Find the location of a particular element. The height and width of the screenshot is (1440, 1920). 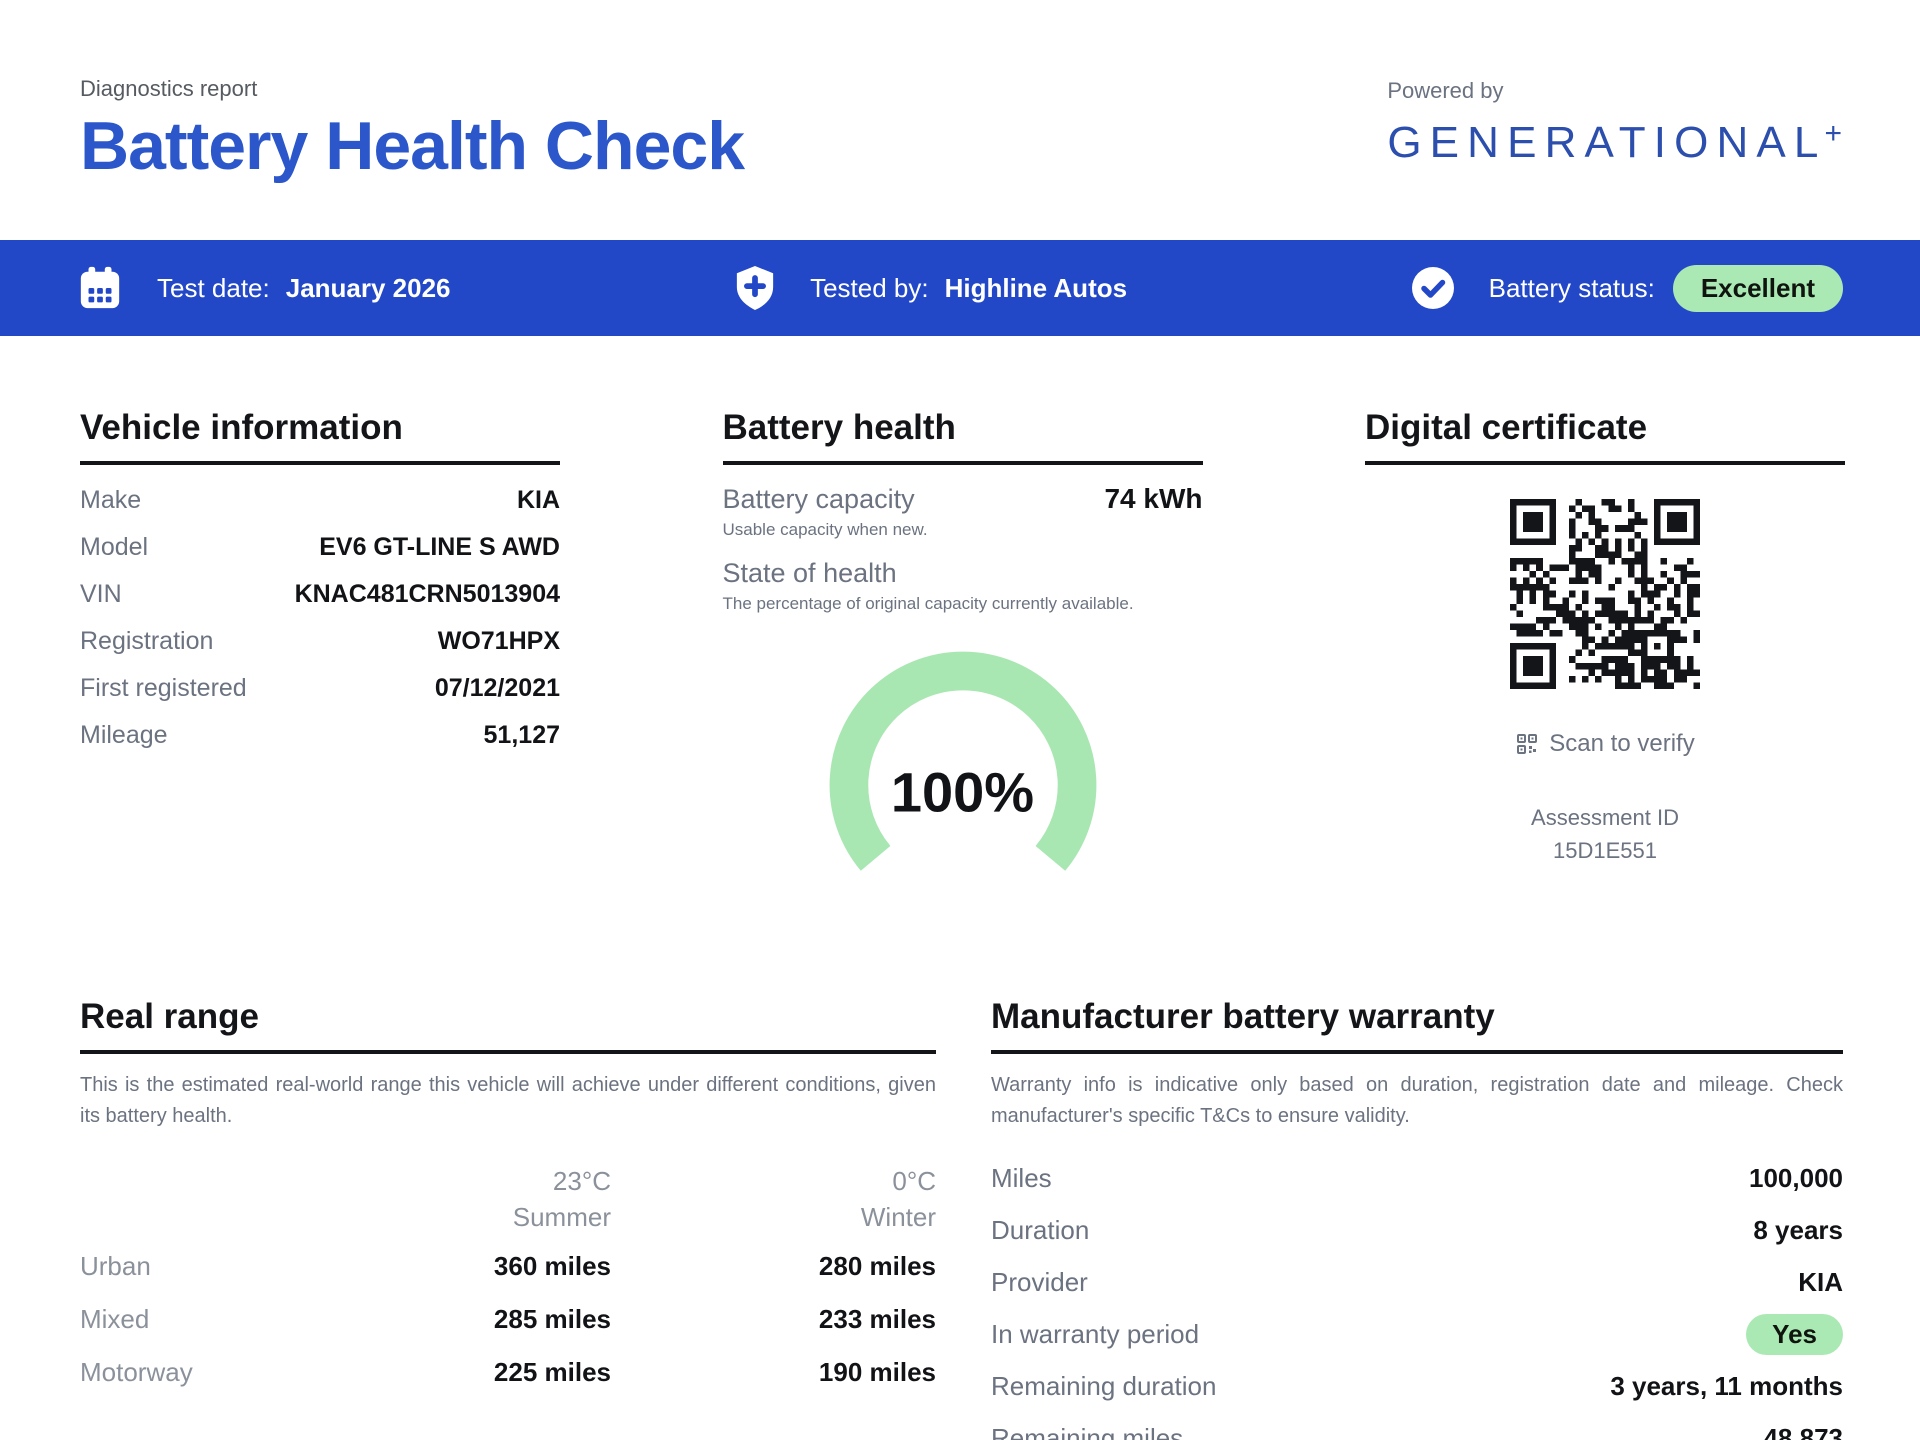

battery-status-label: Battery status: is located at coordinates (1571, 287).